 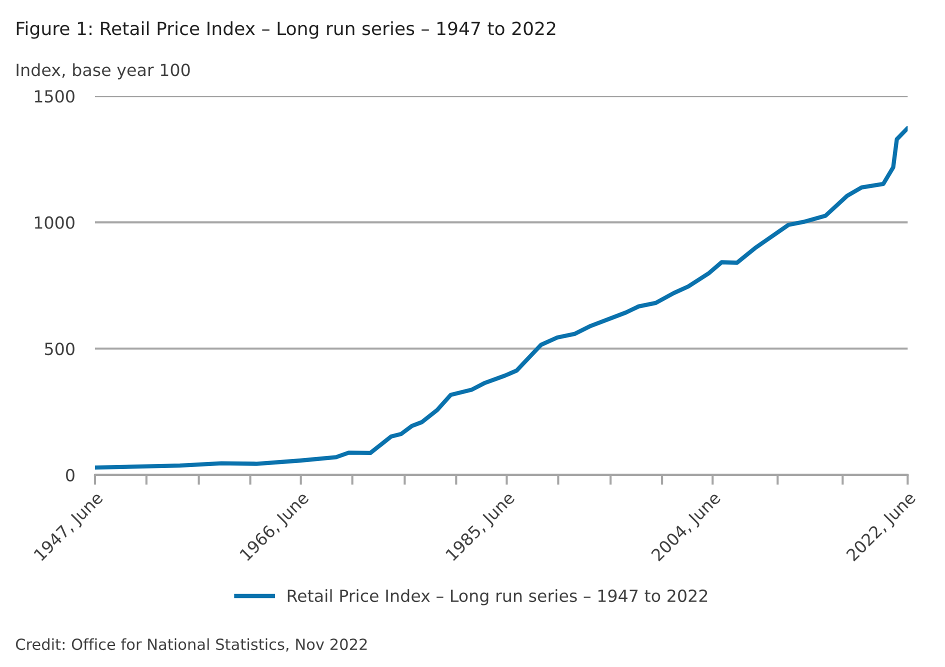 What do you see at coordinates (54, 96) in the screenshot?
I see `y-tick-label: 1500` at bounding box center [54, 96].